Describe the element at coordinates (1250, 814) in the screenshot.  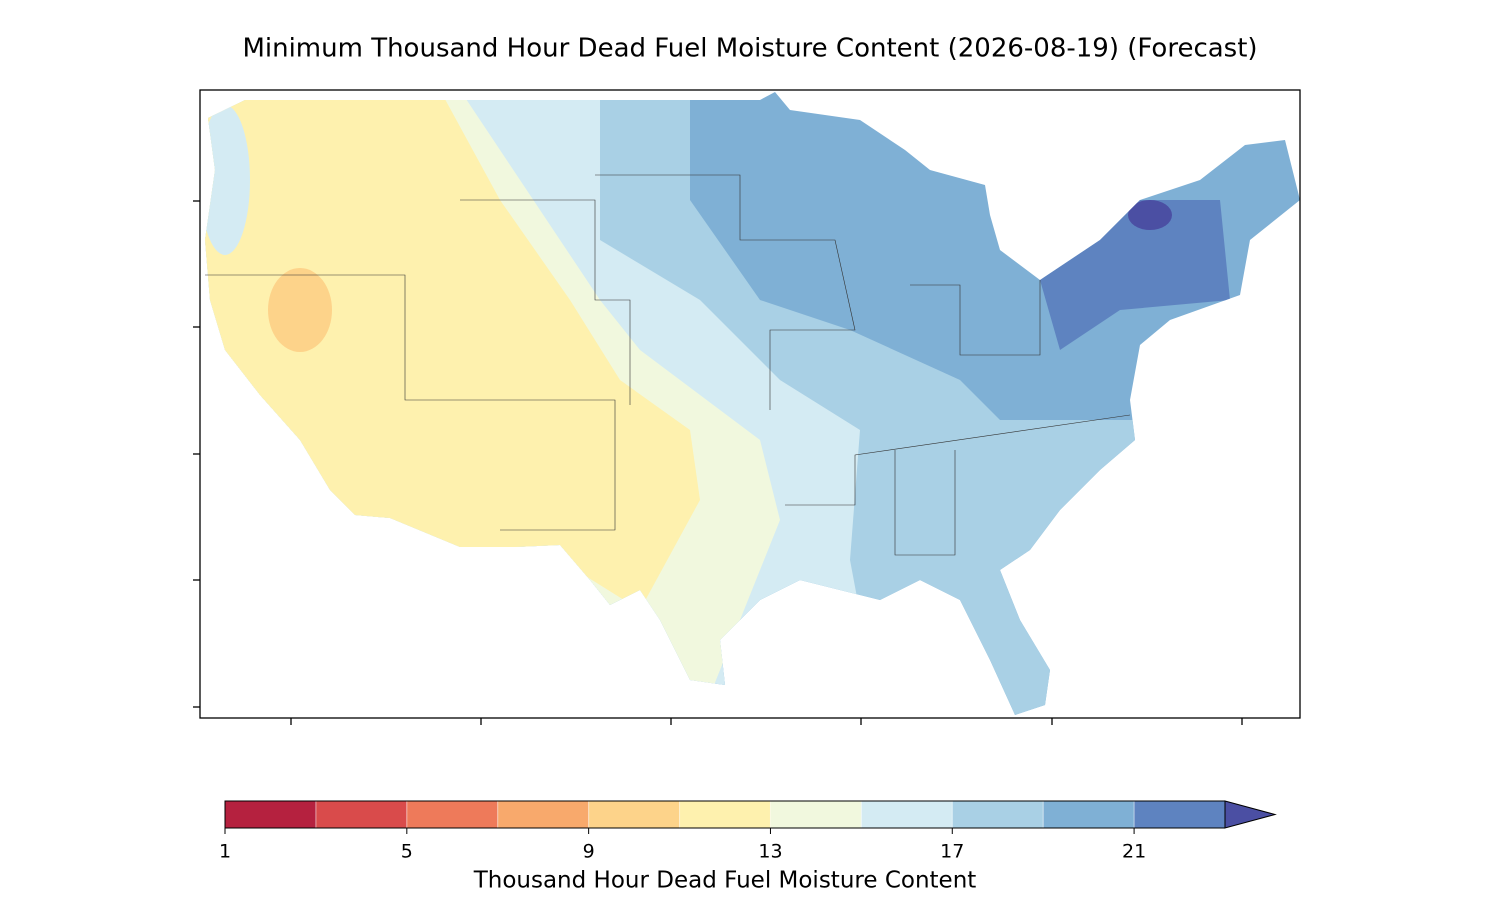
I see `colorbar-extension` at that location.